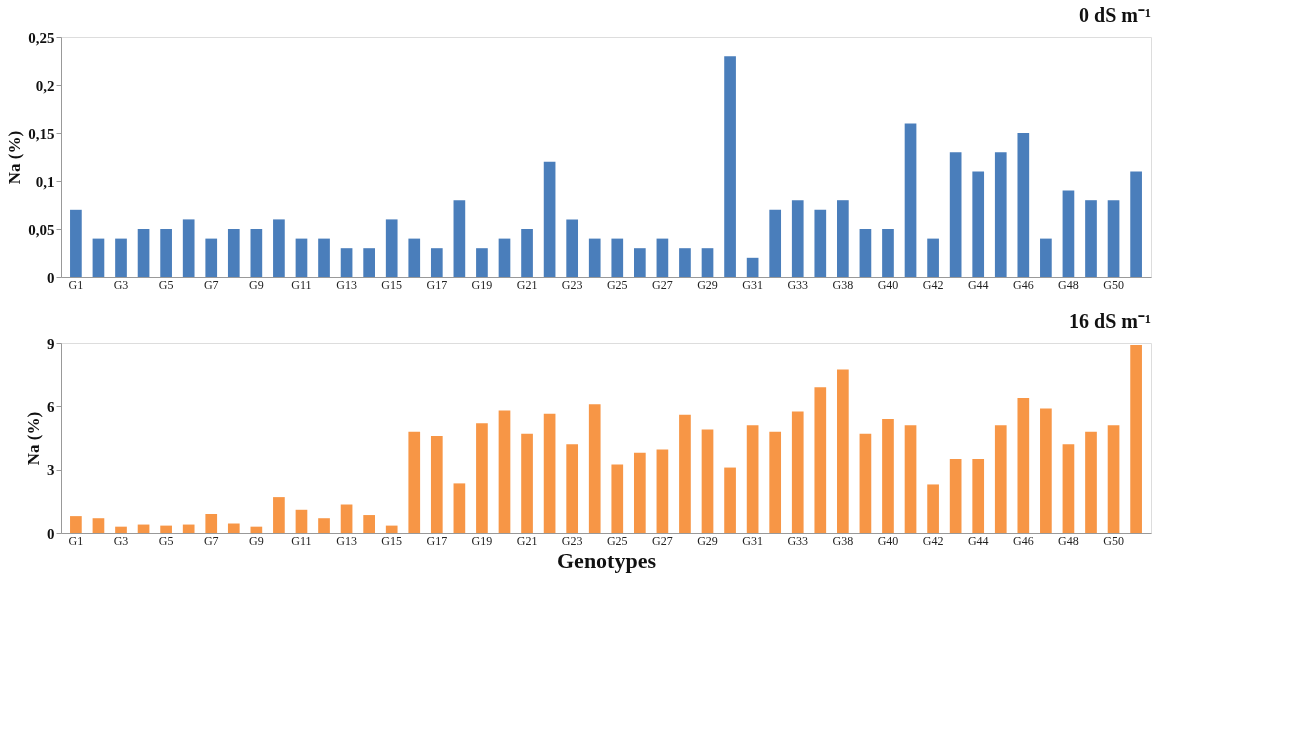 This screenshot has width=1292, height=731. I want to click on y-tick-label: 0,15, so click(41, 133).